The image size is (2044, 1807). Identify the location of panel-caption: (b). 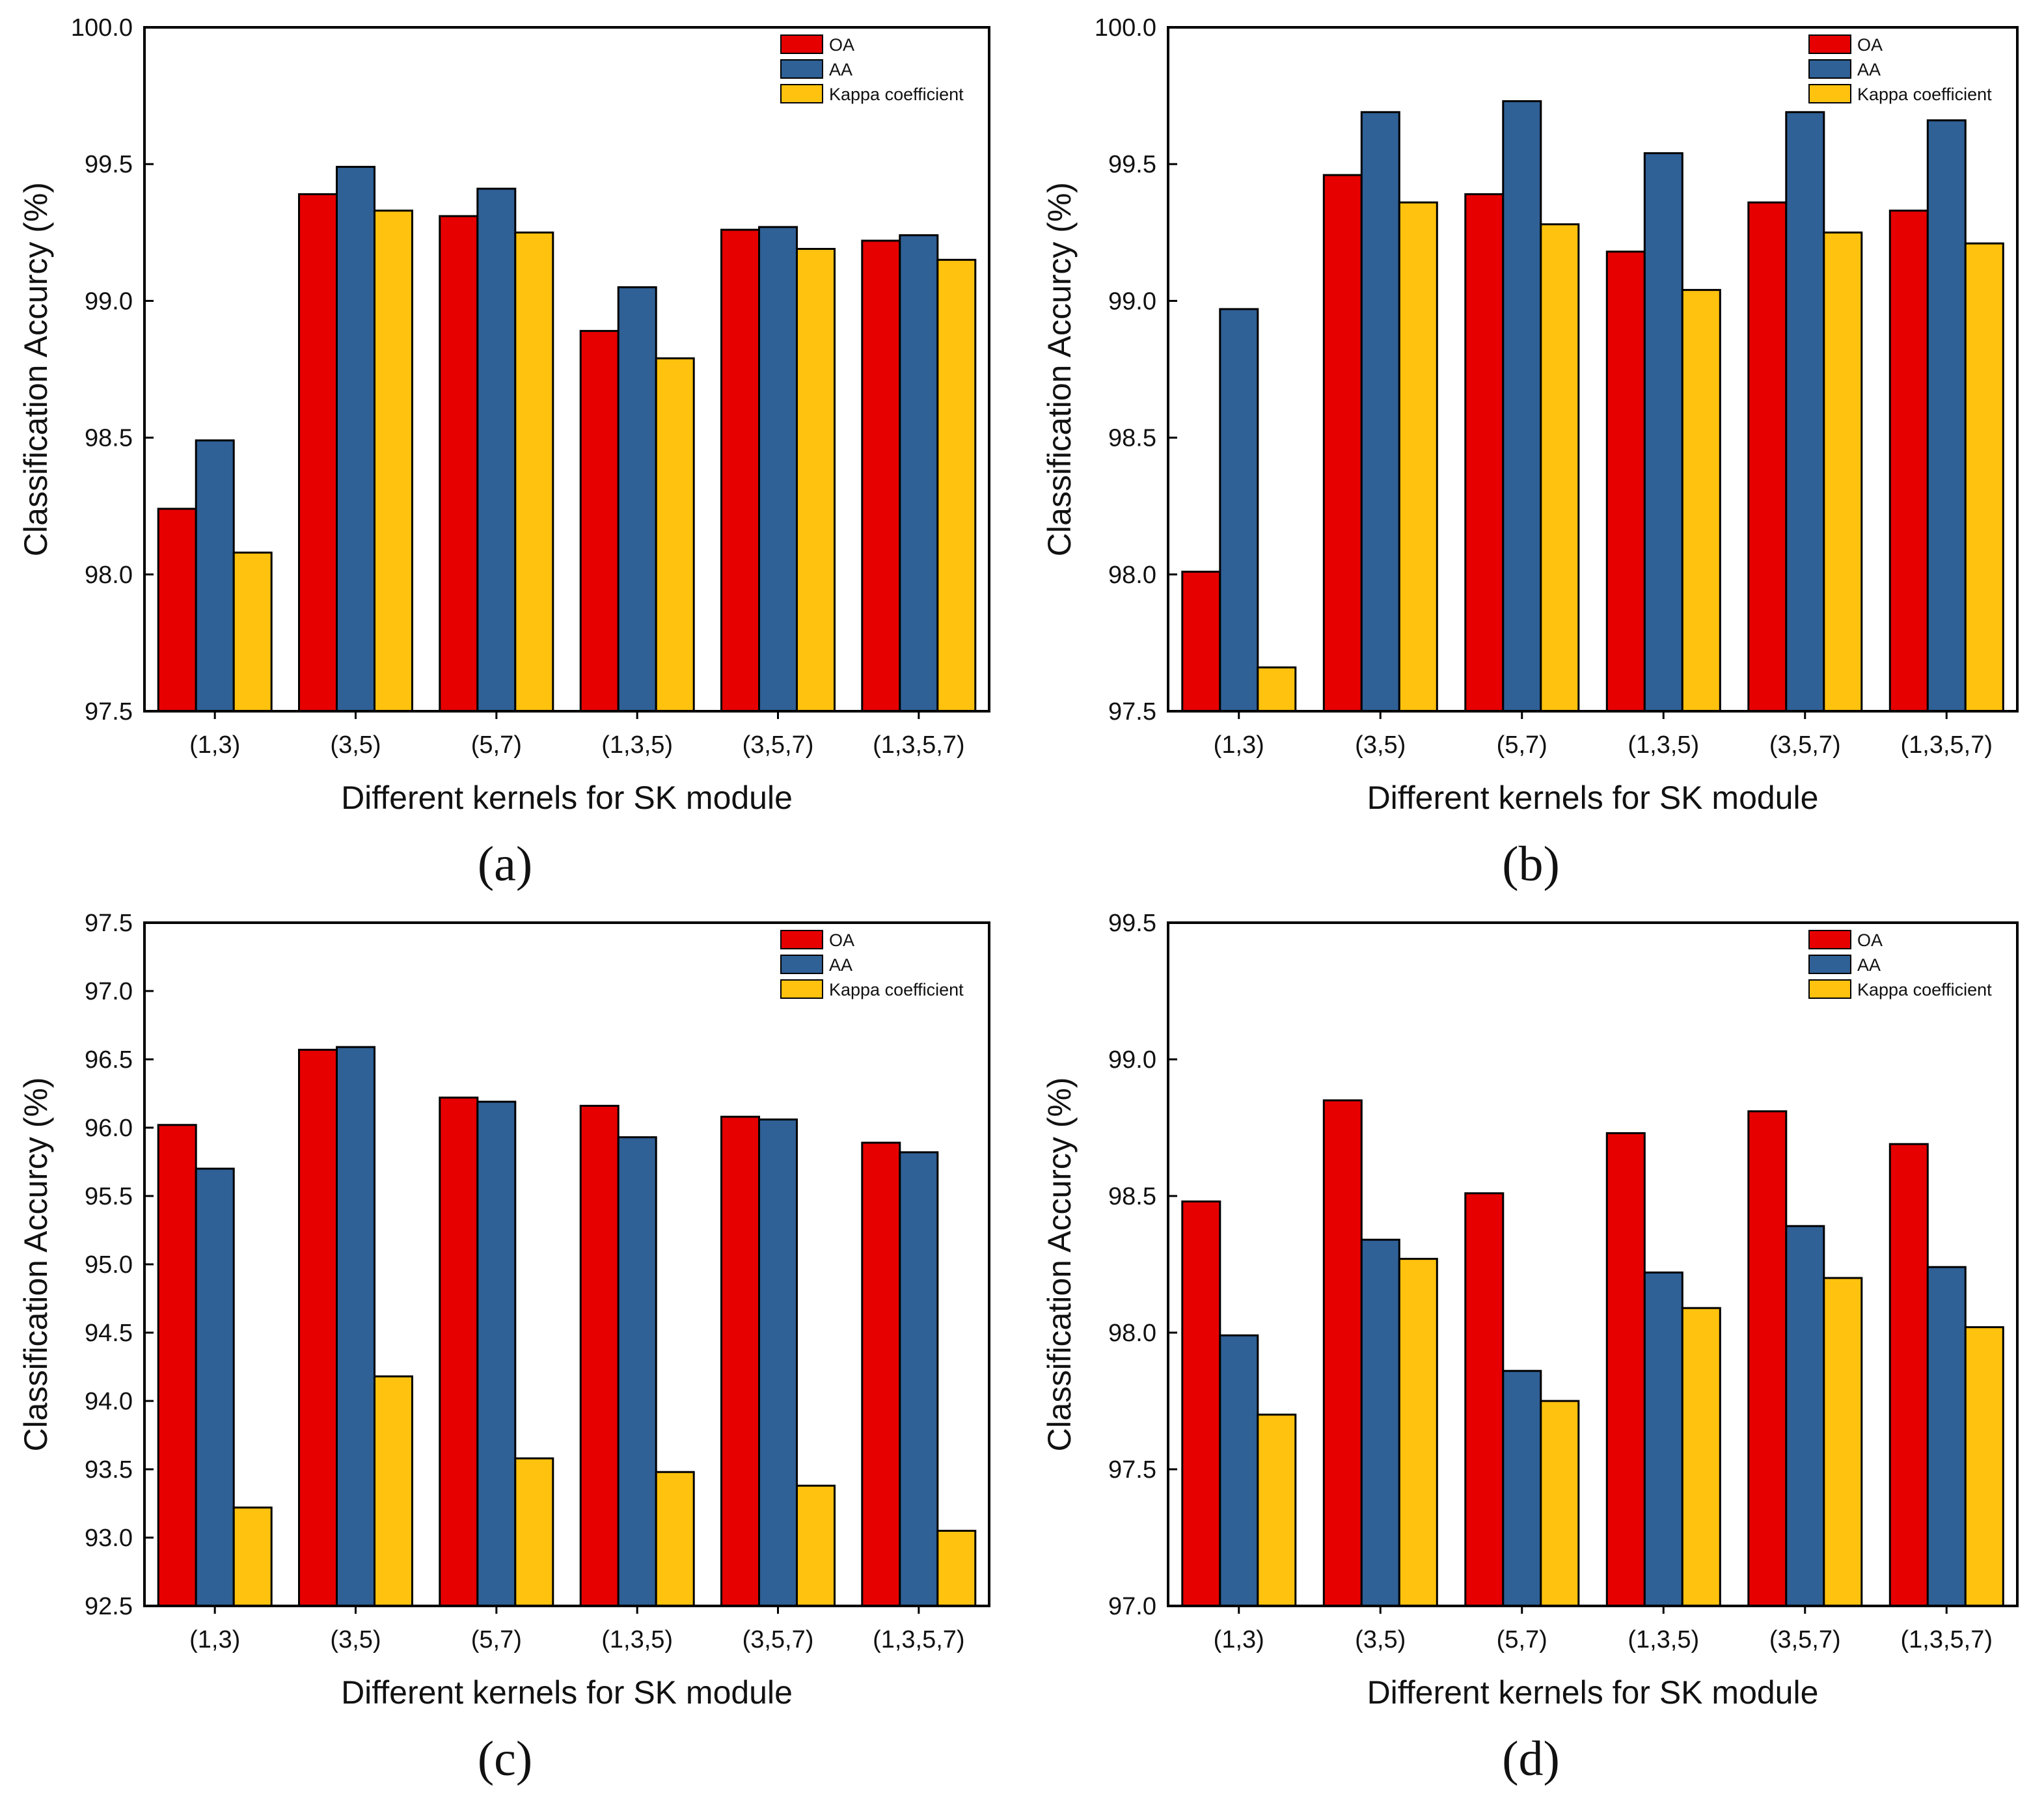
(1531, 864).